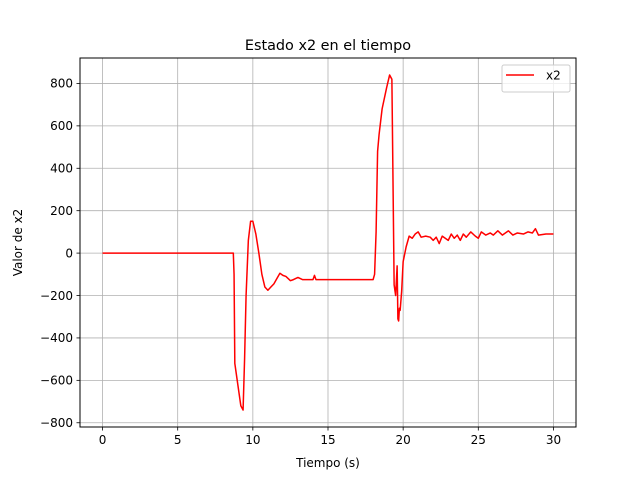 This screenshot has height=480, width=640. What do you see at coordinates (103, 440) in the screenshot?
I see `x-tick-label: 0` at bounding box center [103, 440].